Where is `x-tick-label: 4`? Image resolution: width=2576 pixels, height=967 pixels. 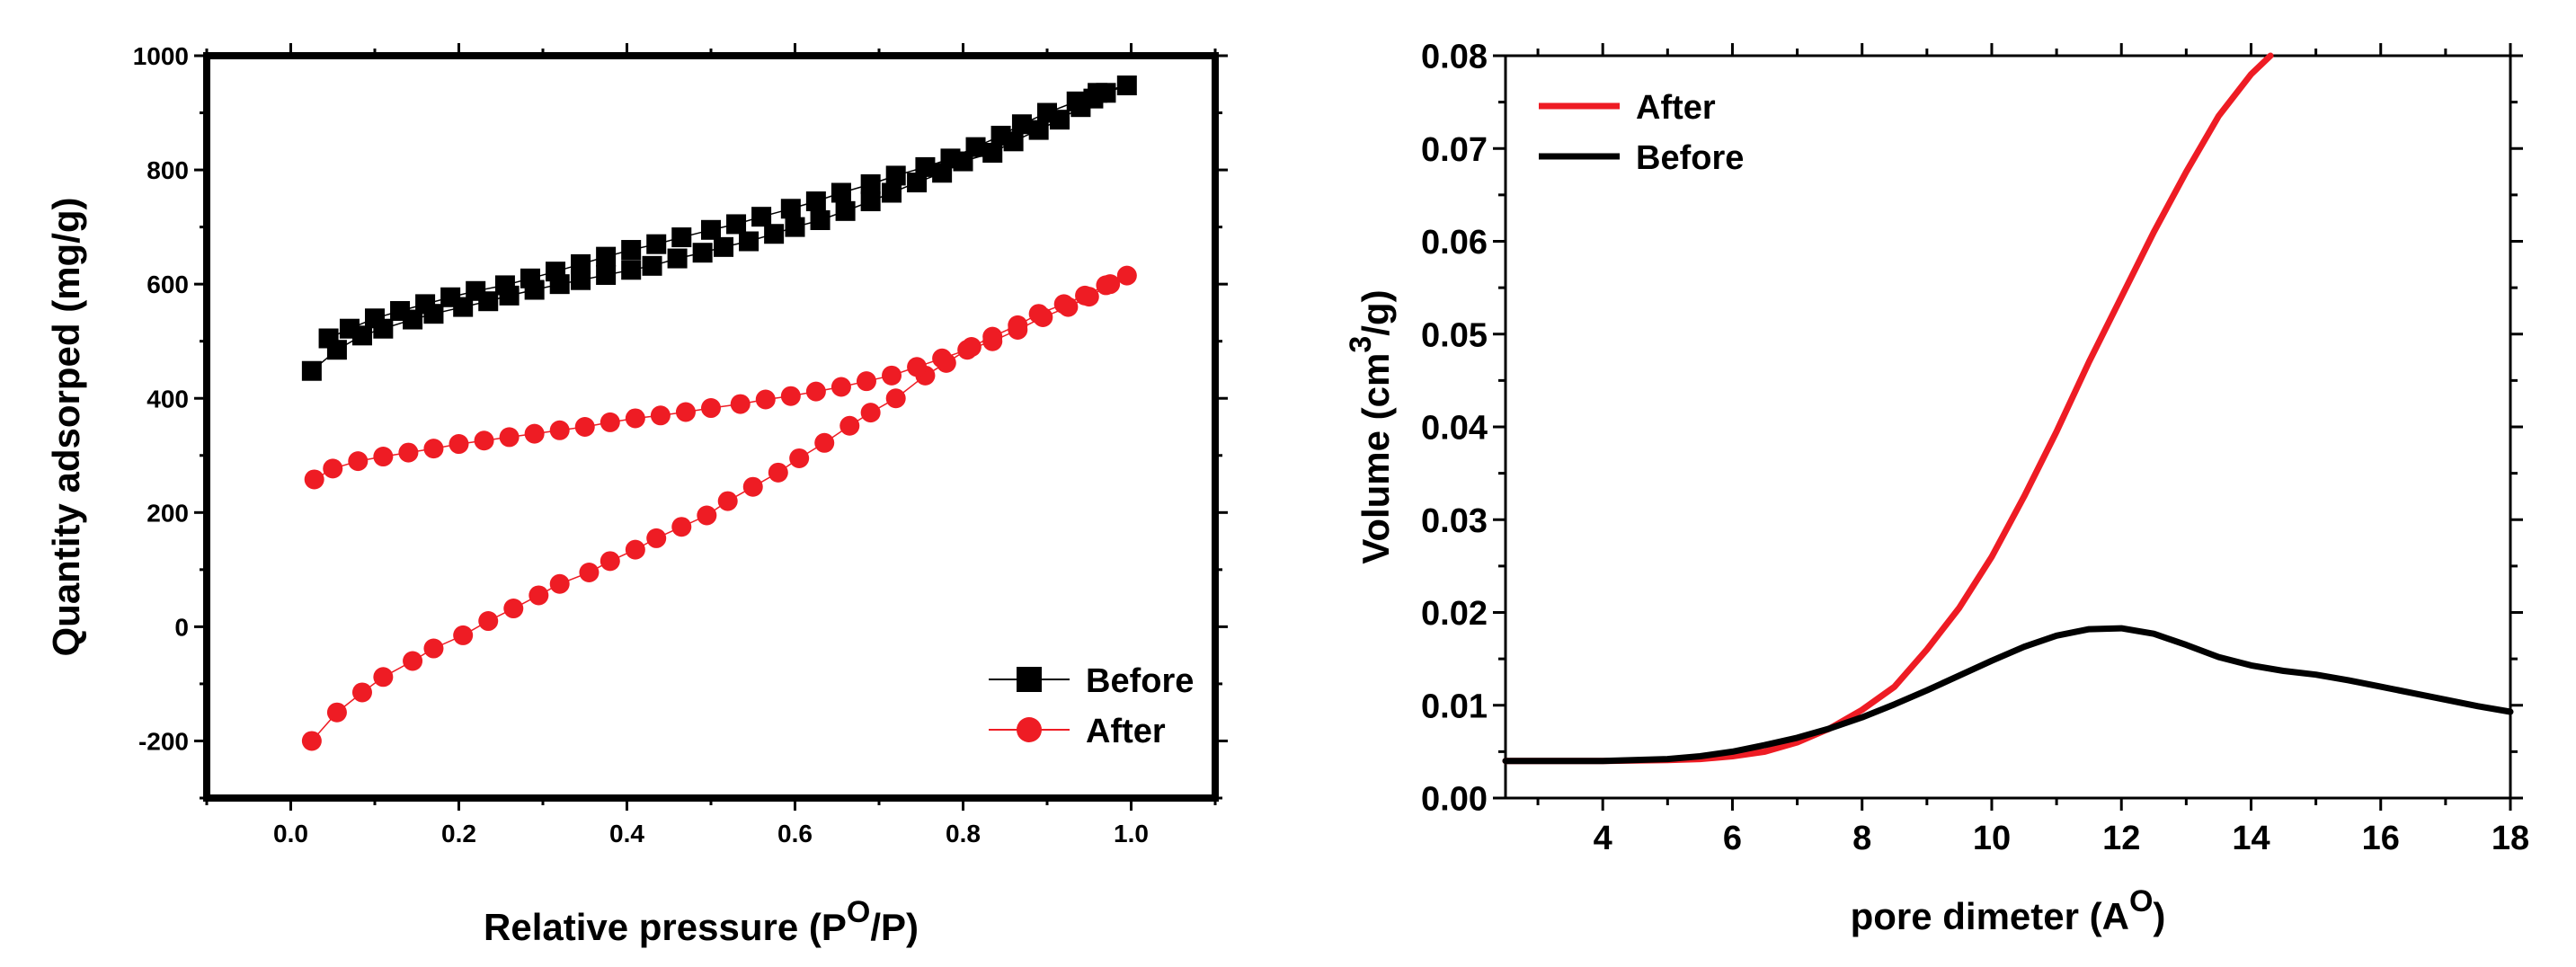 x-tick-label: 4 is located at coordinates (1603, 838).